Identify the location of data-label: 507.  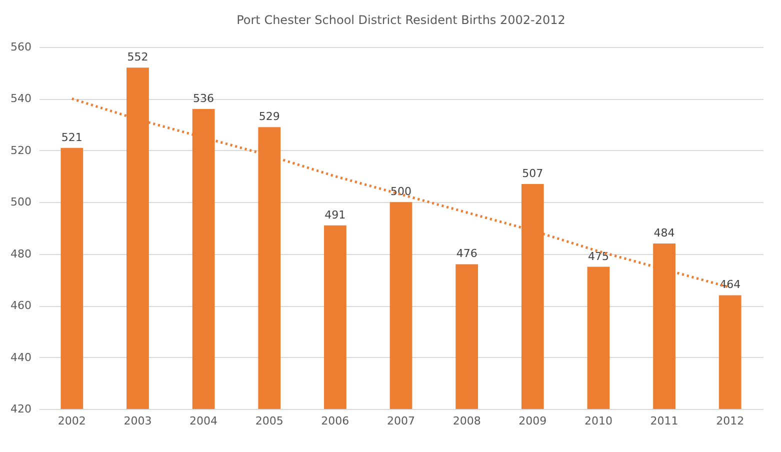
(533, 173).